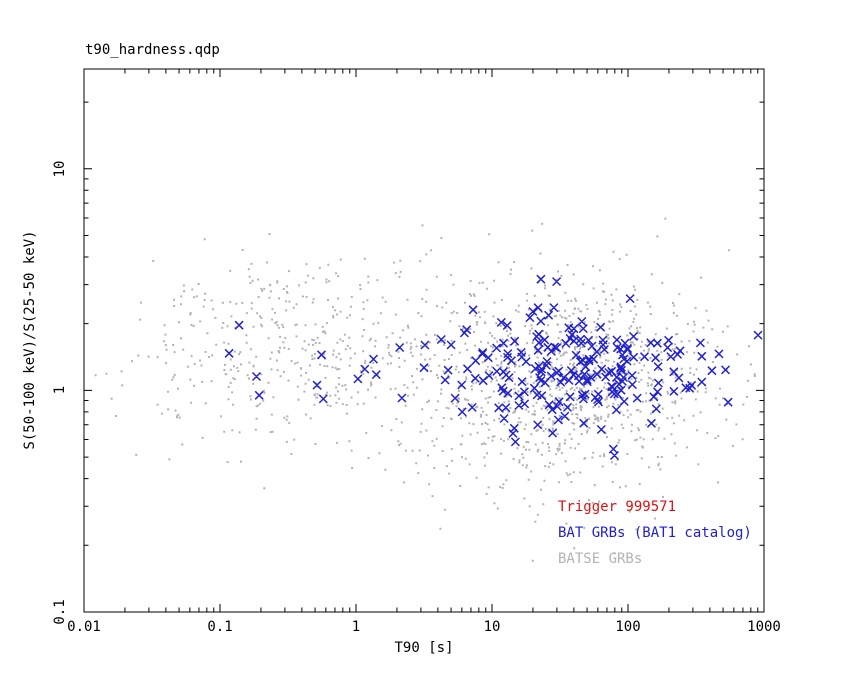 Image resolution: width=850 pixels, height=680 pixels. Describe the element at coordinates (356, 627) in the screenshot. I see `x-tick-label: 1` at that location.